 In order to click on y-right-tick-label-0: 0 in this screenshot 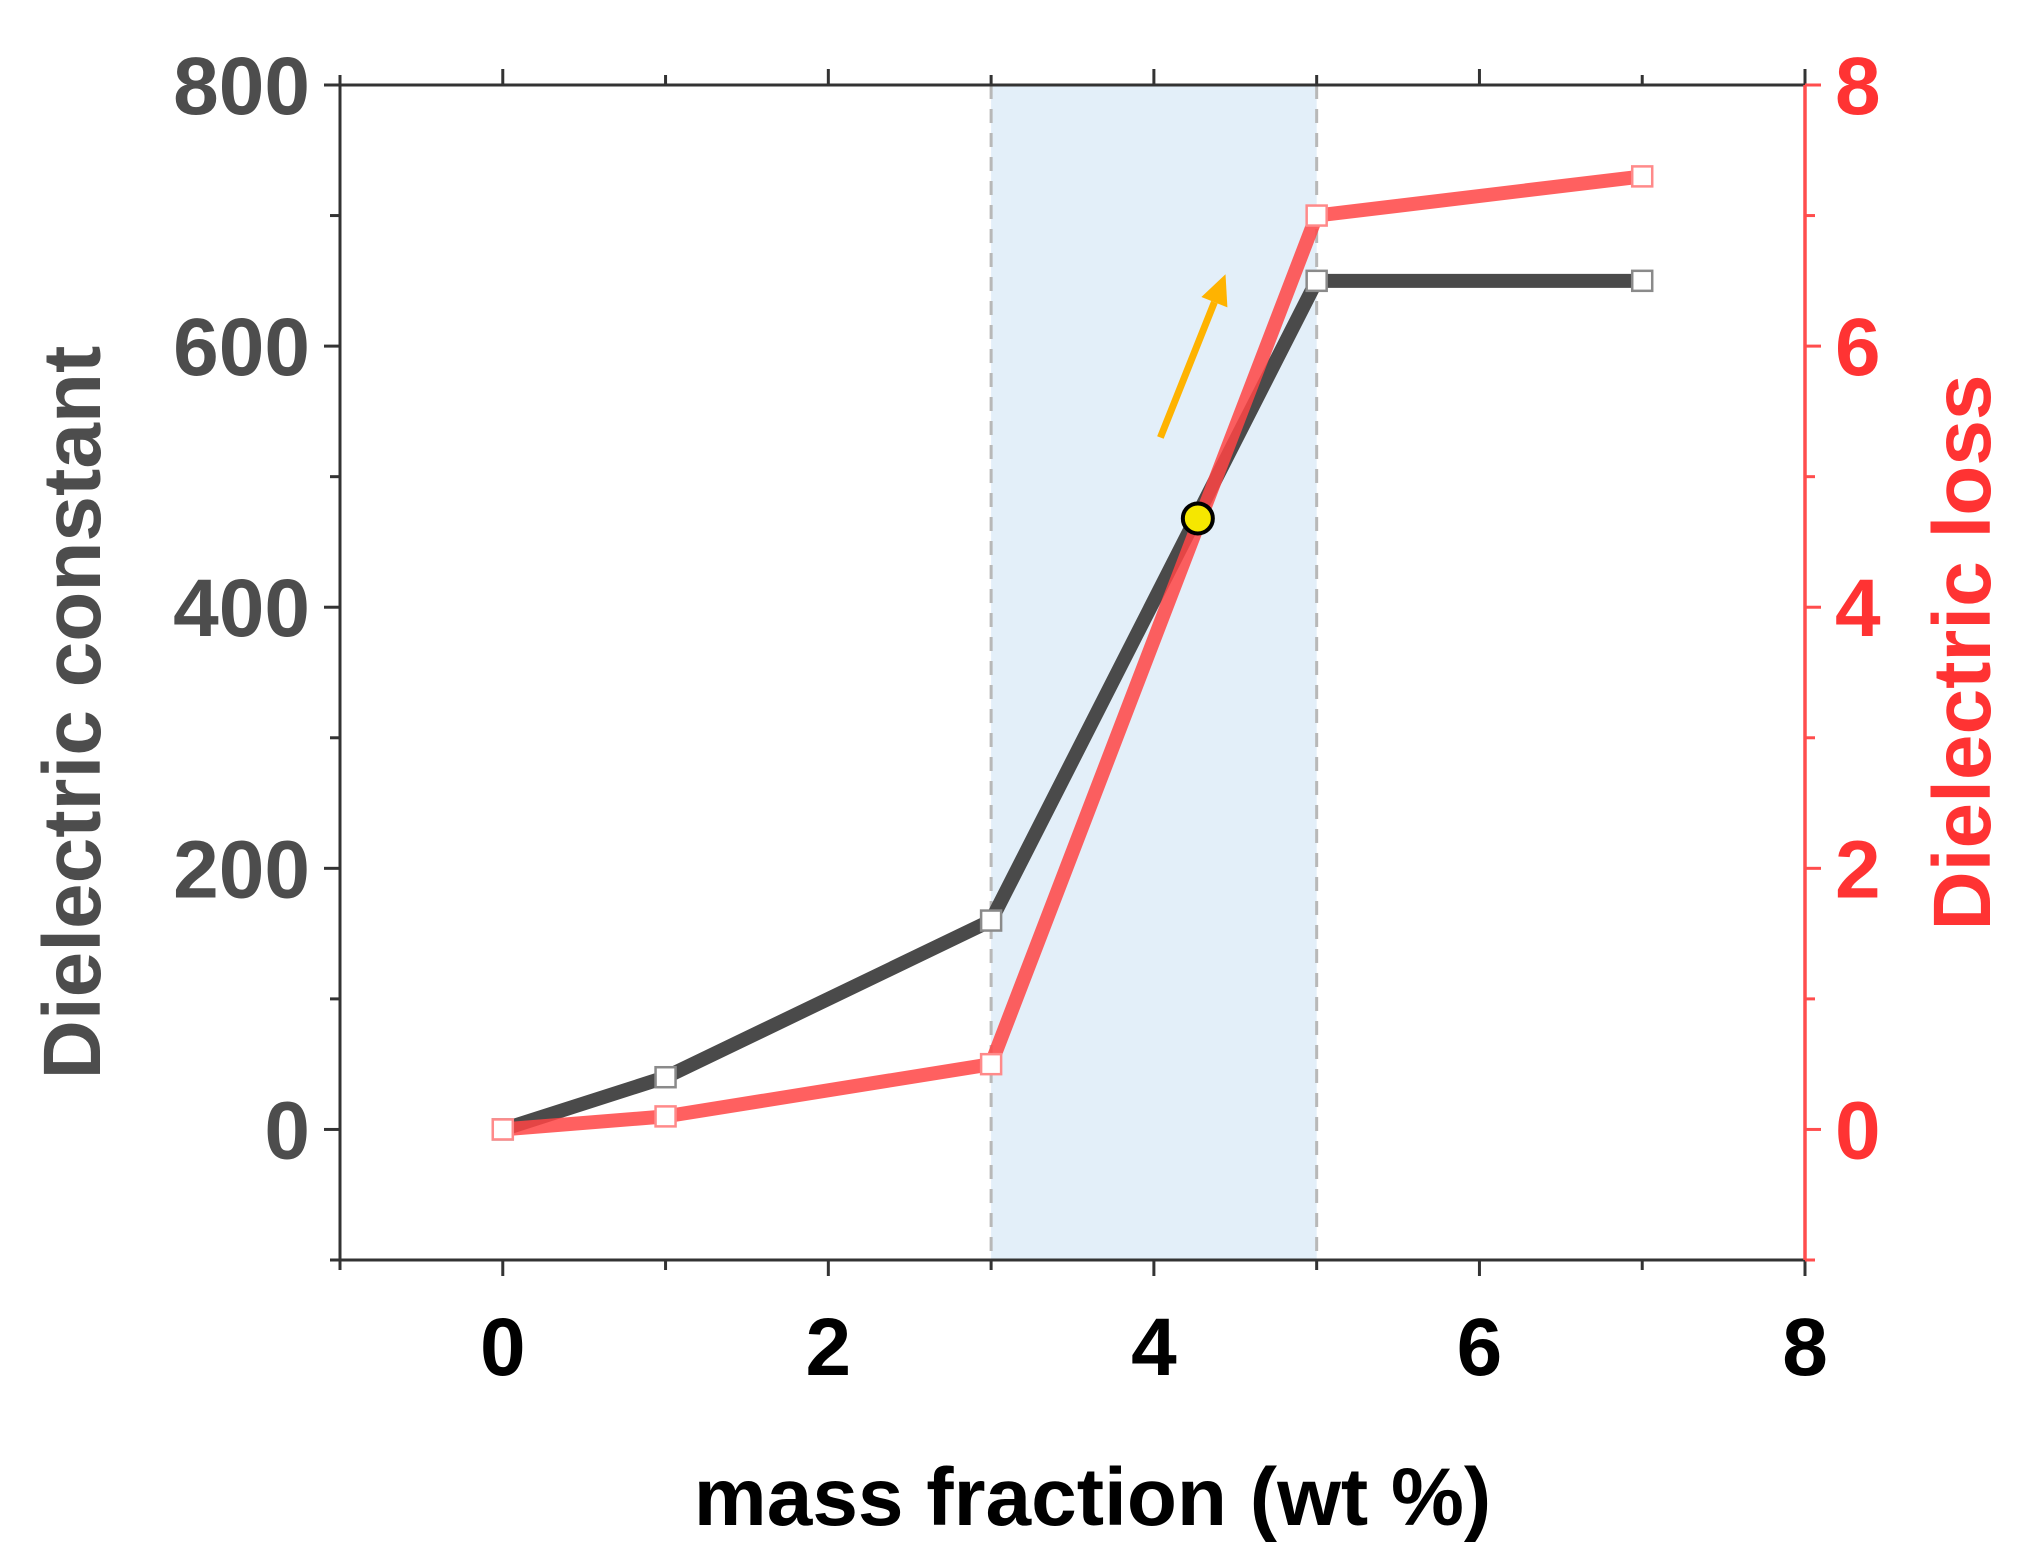, I will do `click(1858, 1130)`.